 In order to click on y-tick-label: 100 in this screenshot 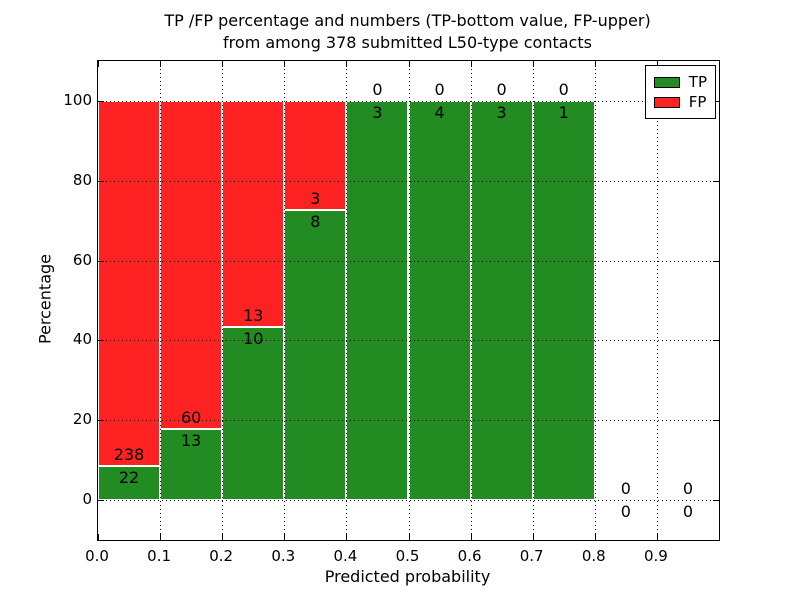, I will do `click(77, 99)`.